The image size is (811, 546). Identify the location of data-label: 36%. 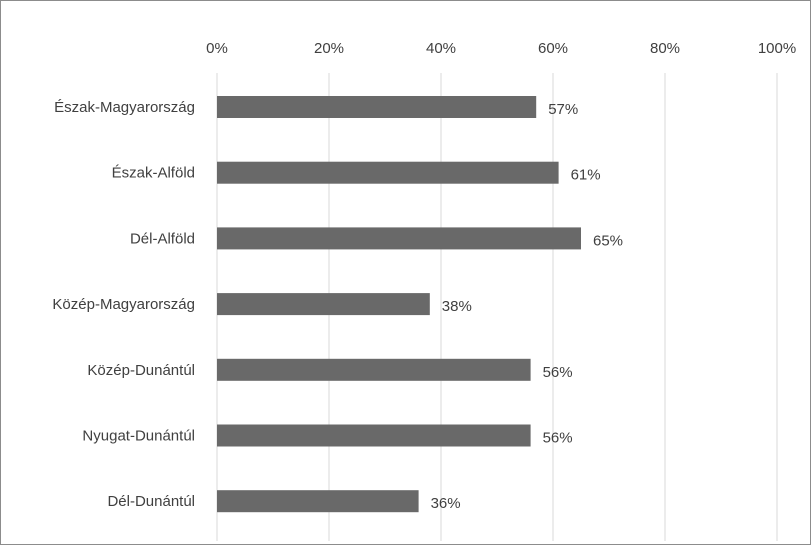
(446, 503).